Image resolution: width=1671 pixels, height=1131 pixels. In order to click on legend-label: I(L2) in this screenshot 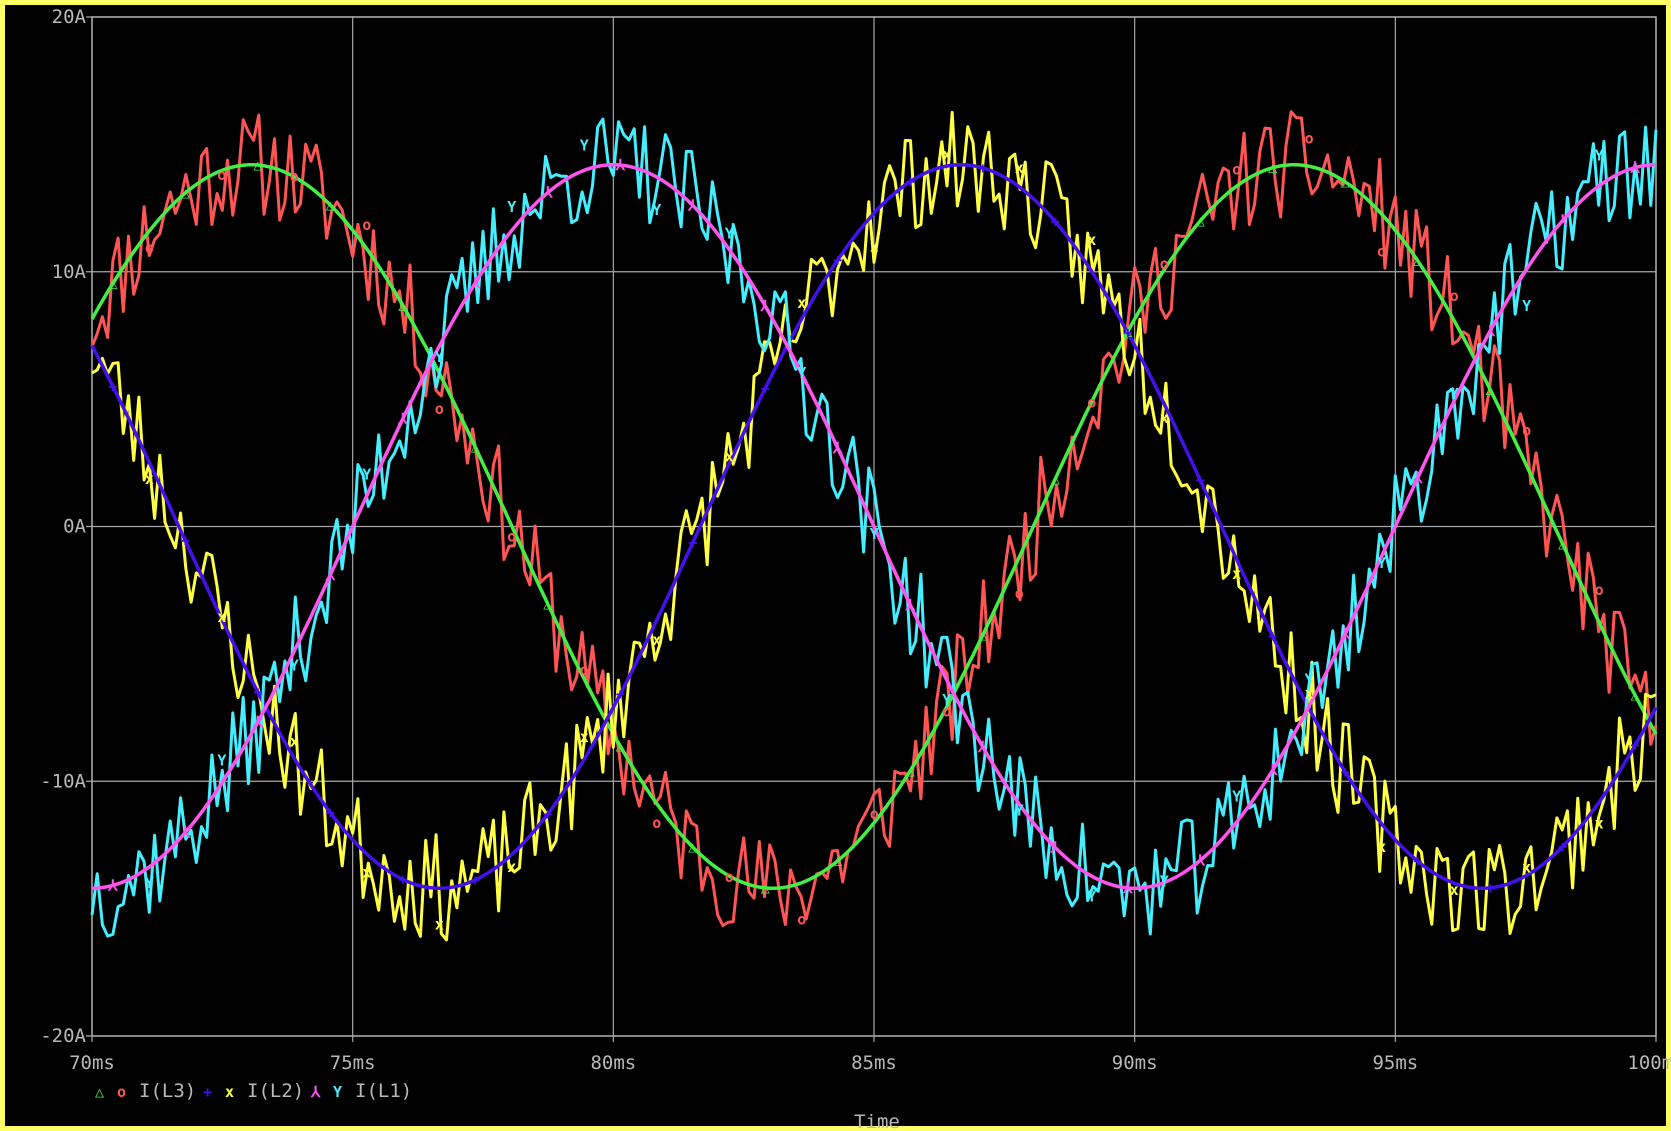, I will do `click(275, 1091)`.